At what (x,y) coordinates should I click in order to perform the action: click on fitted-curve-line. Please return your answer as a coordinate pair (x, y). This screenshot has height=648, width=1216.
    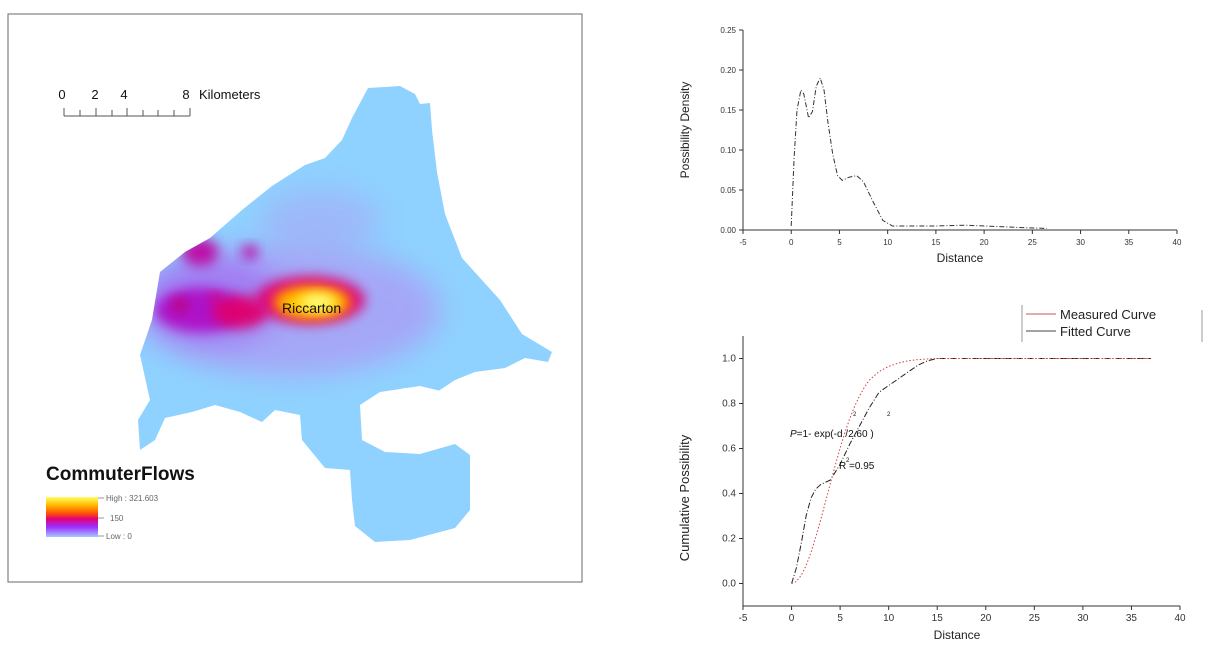
    Looking at the image, I should click on (971, 471).